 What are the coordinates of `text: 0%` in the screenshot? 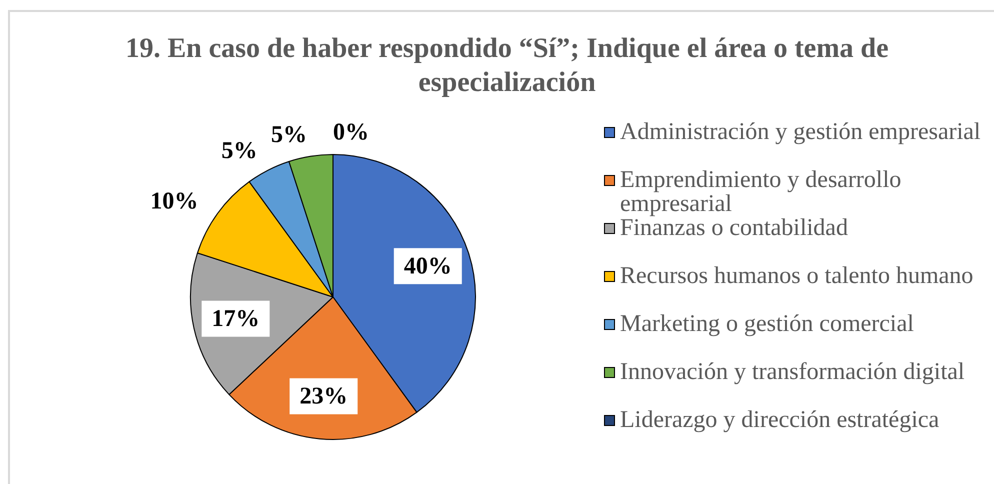 It's located at (351, 133).